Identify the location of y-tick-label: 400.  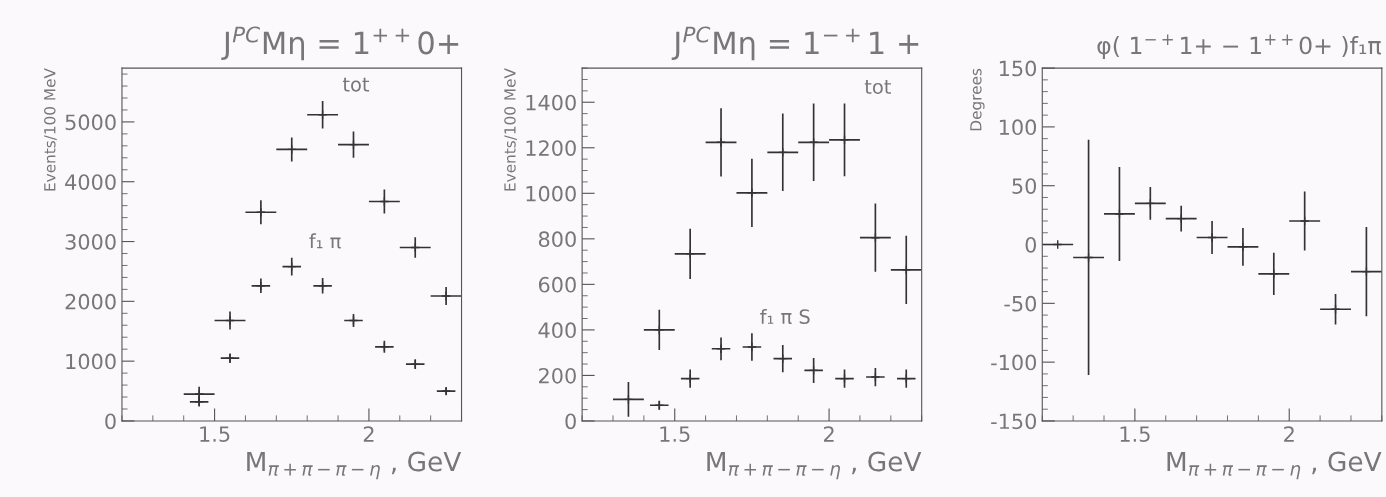
(557, 330).